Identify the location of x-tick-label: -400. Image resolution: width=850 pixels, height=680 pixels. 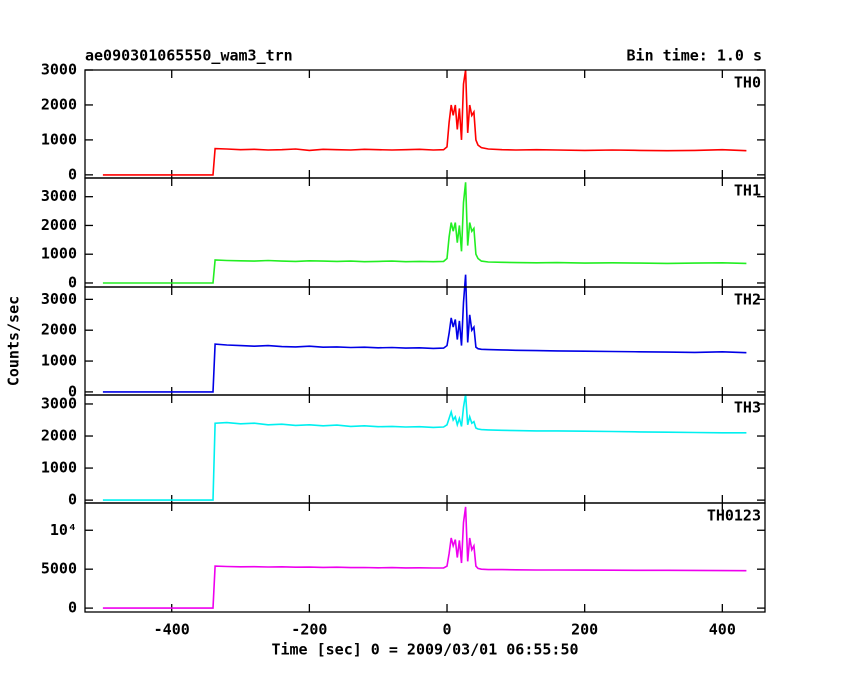
(172, 630).